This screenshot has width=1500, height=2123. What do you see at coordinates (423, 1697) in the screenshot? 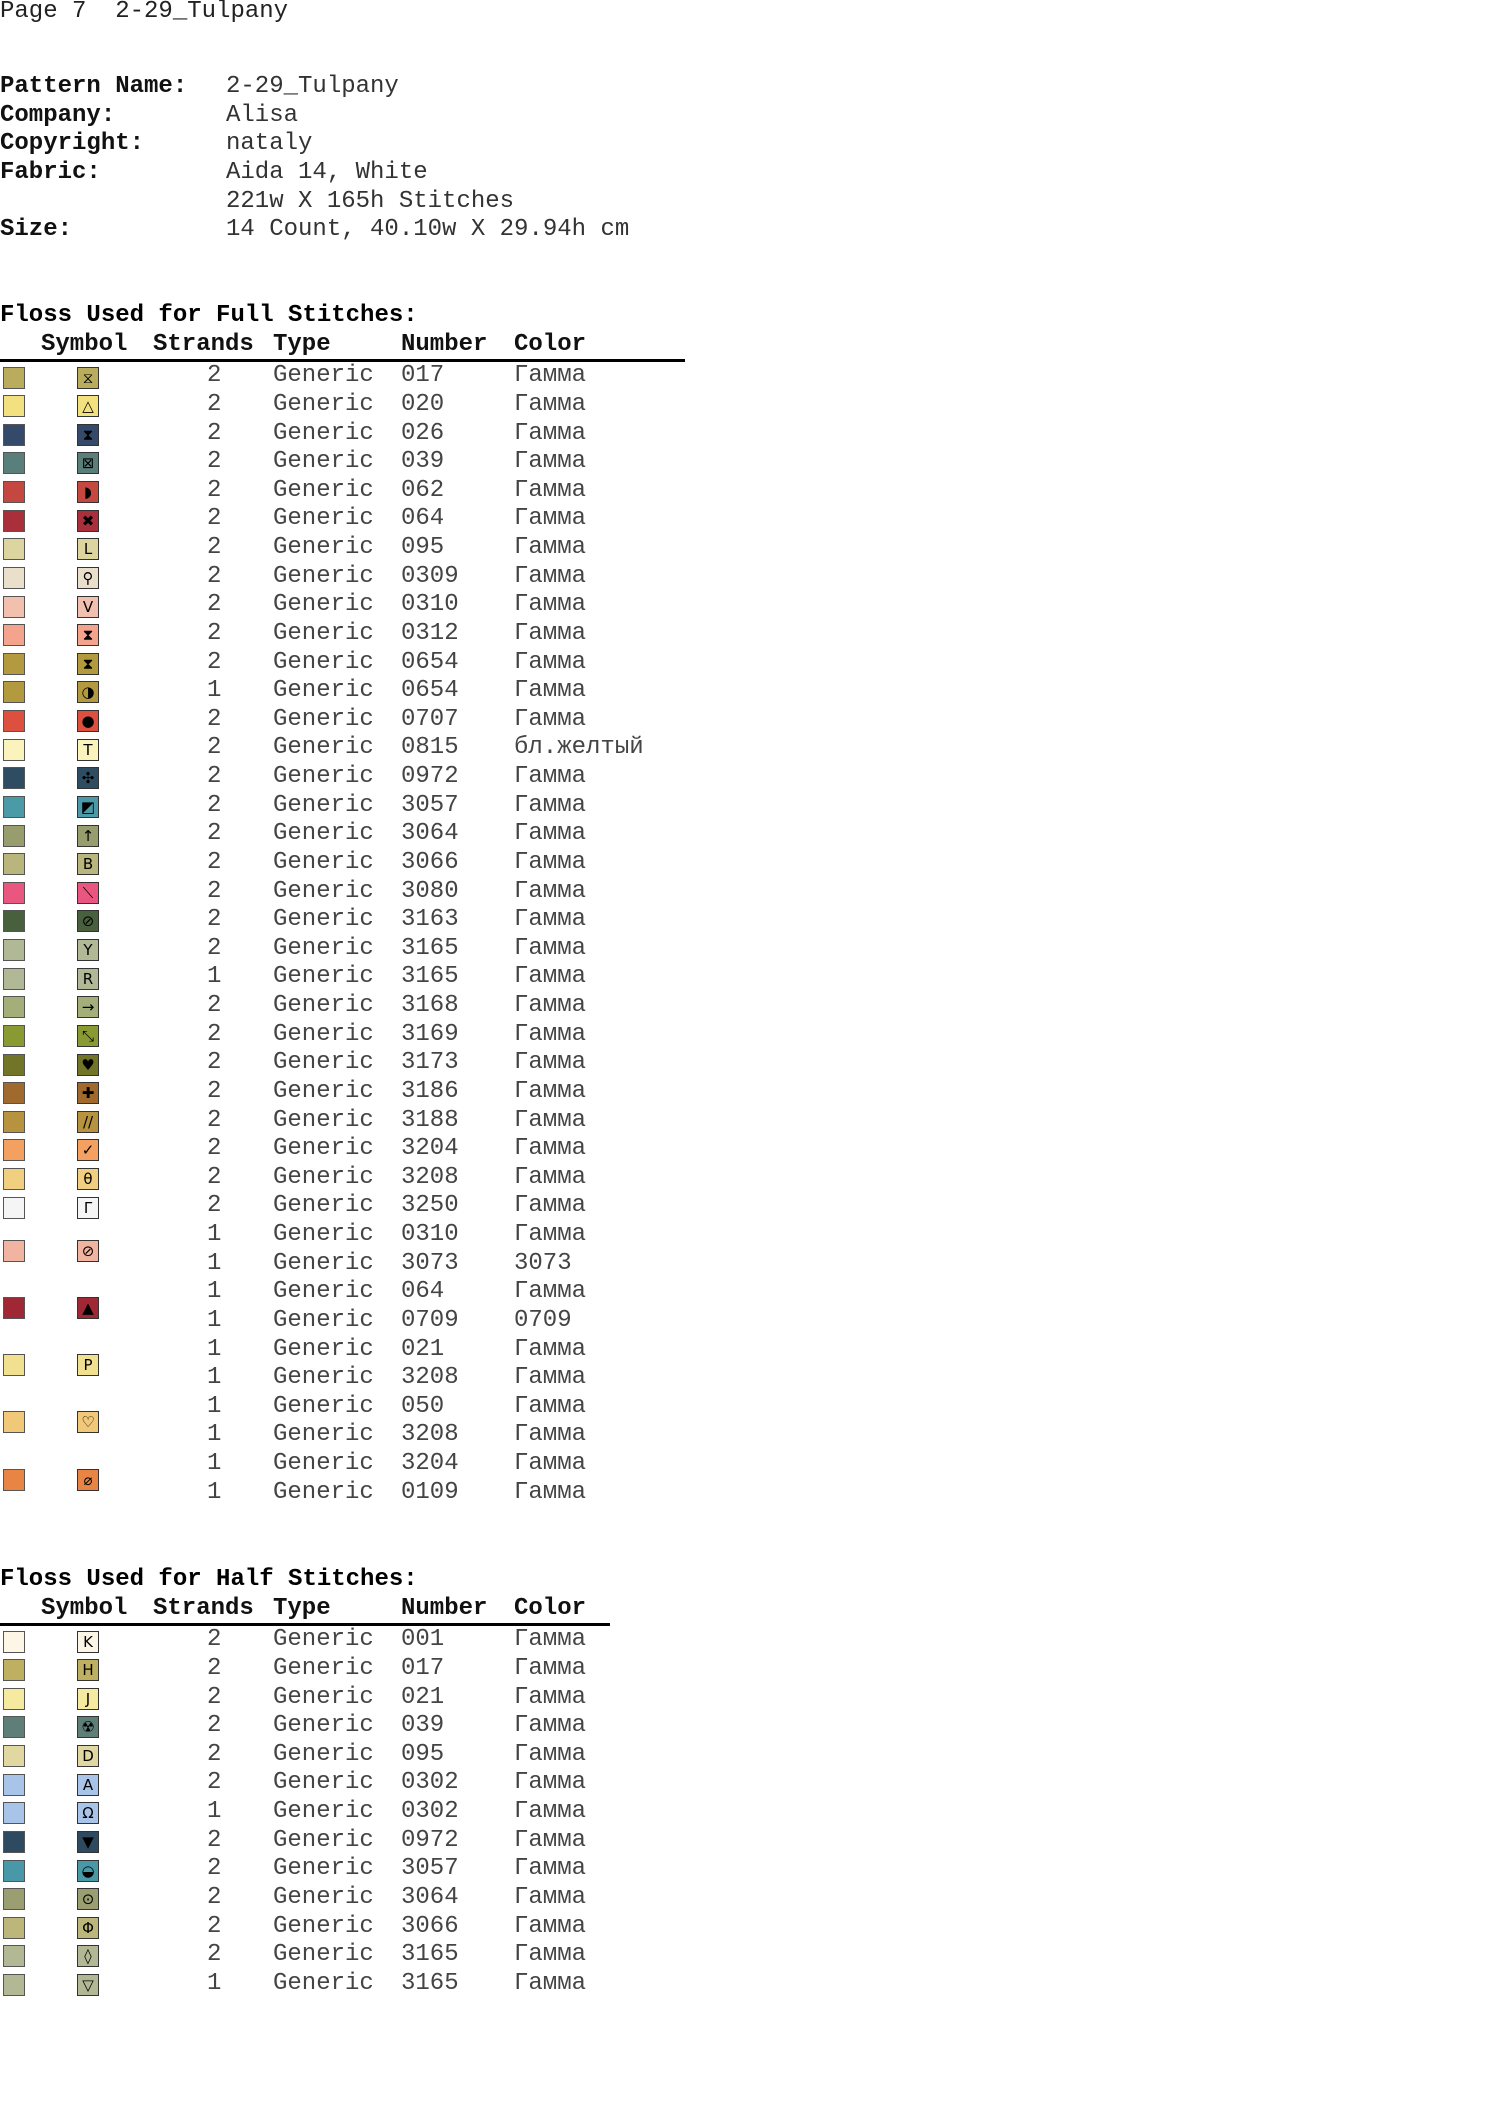
I see `number: 021` at bounding box center [423, 1697].